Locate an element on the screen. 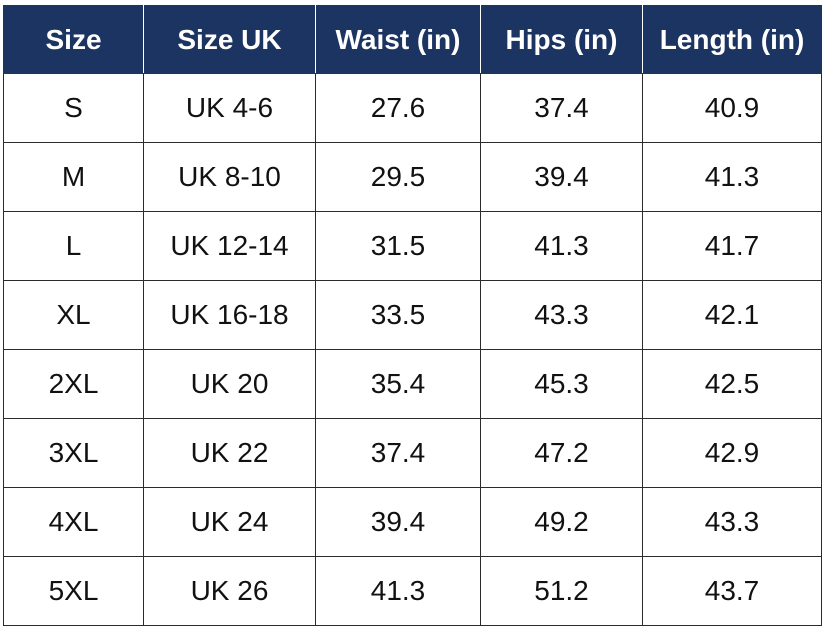 This screenshot has width=826, height=631. table-row: 2XL UK 20 35.4 45.3 42.5 is located at coordinates (412, 384).